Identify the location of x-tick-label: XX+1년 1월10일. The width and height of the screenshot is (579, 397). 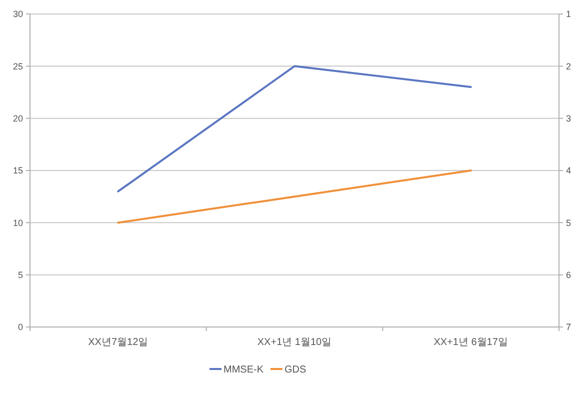
(294, 342).